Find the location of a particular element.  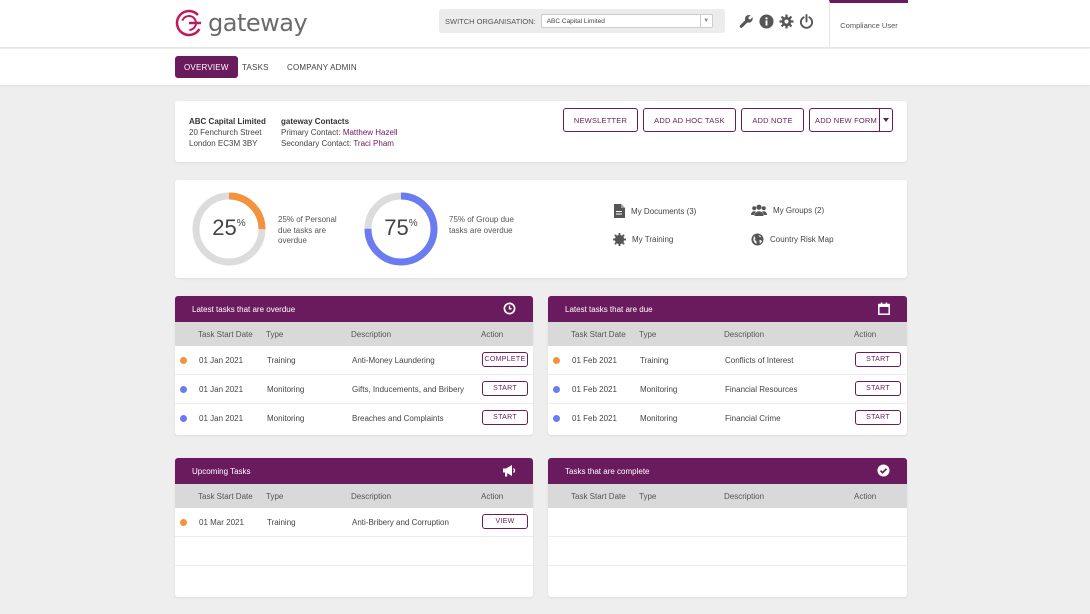

tab-tasks: TASKS is located at coordinates (255, 67).